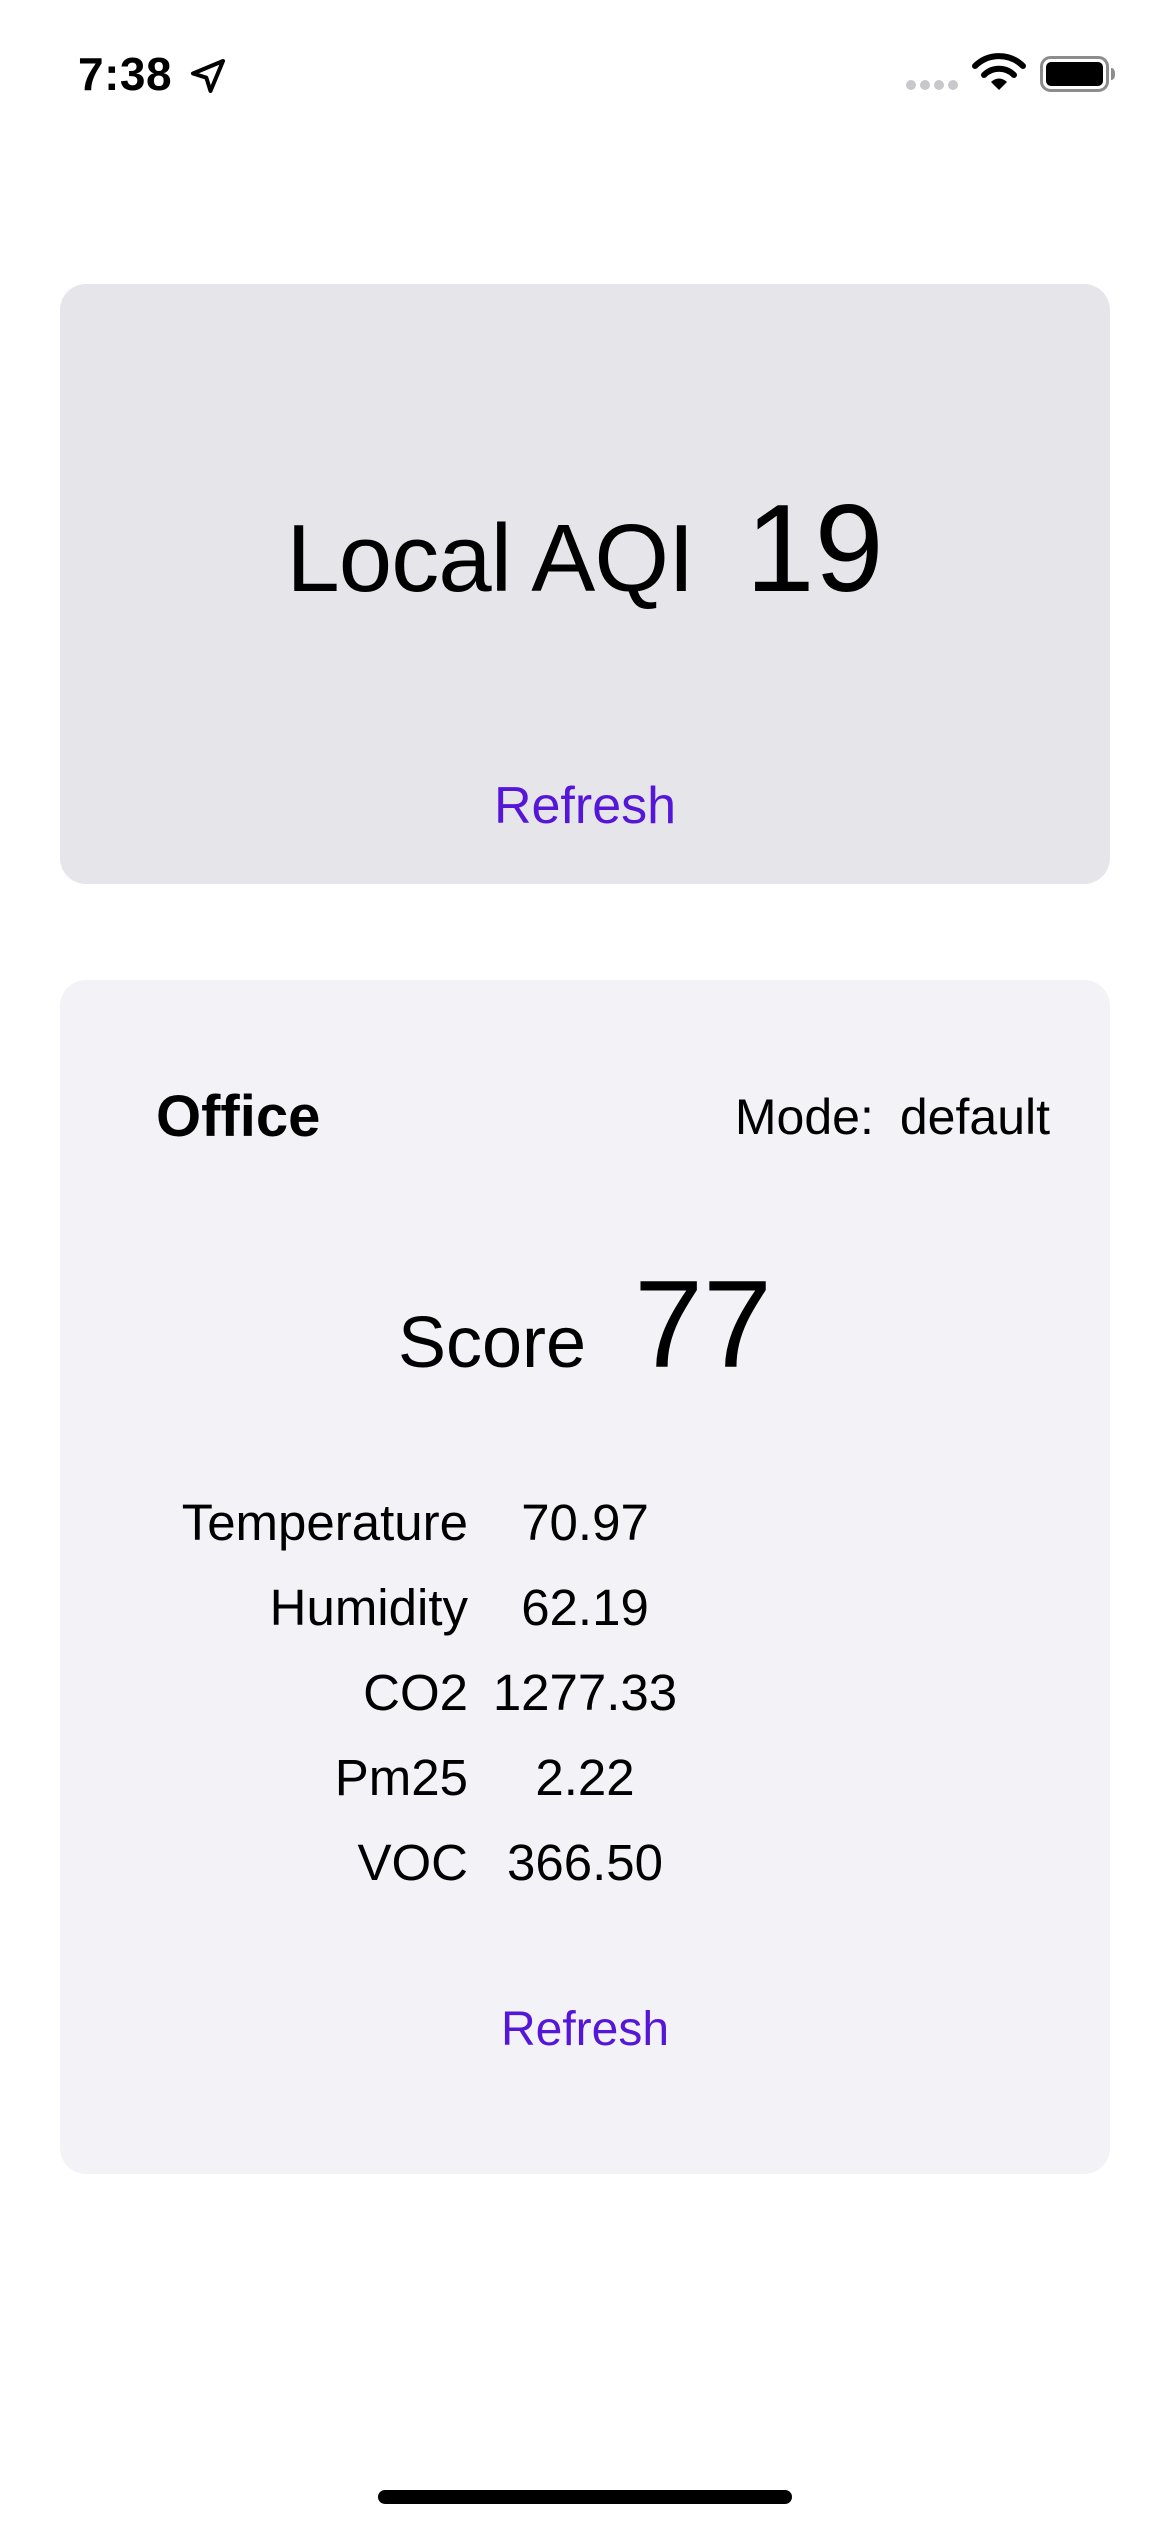  Describe the element at coordinates (585, 2029) in the screenshot. I see `office-refresh-button: Refresh` at that location.